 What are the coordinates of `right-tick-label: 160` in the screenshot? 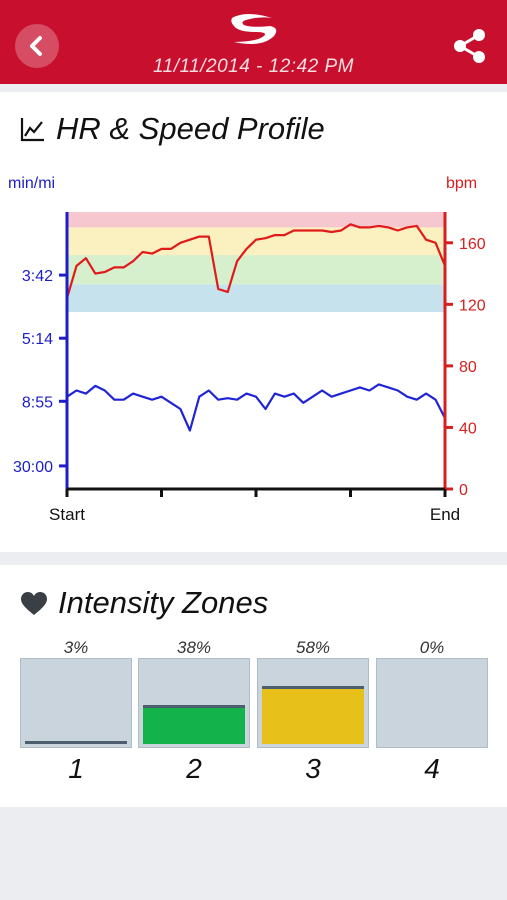 It's located at (472, 244).